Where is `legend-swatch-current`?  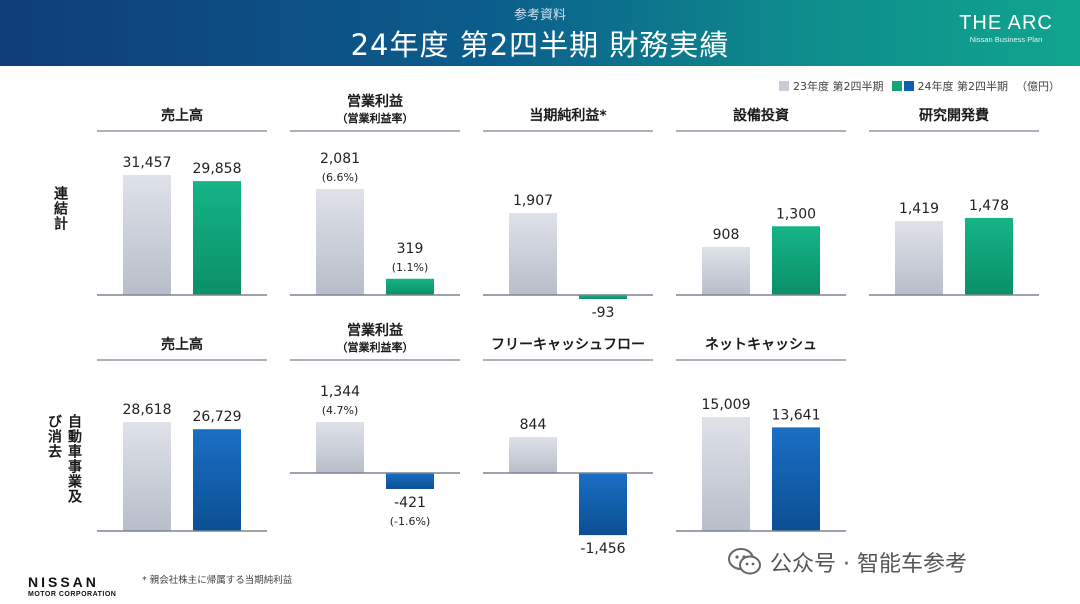
legend-swatch-current is located at coordinates (896, 86).